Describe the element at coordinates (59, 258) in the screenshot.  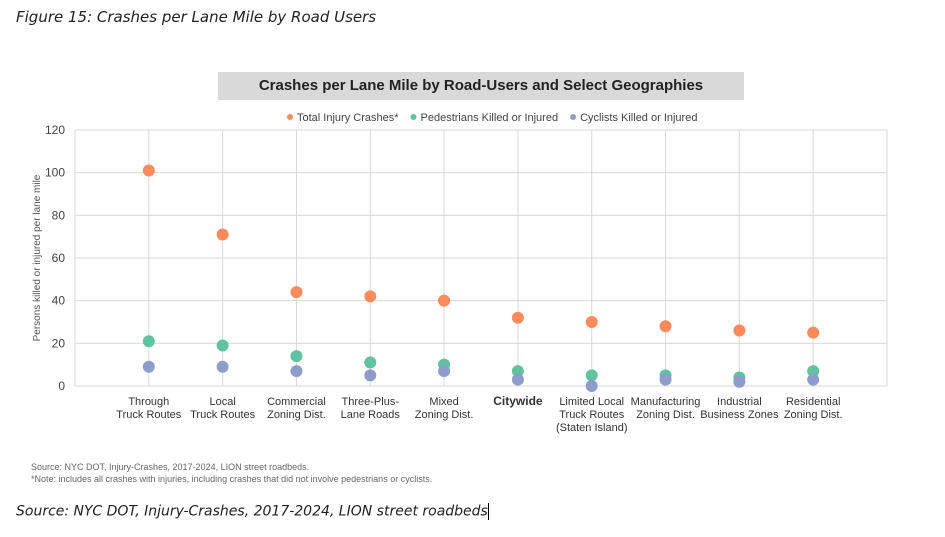
I see `y-tick-label: 60` at that location.